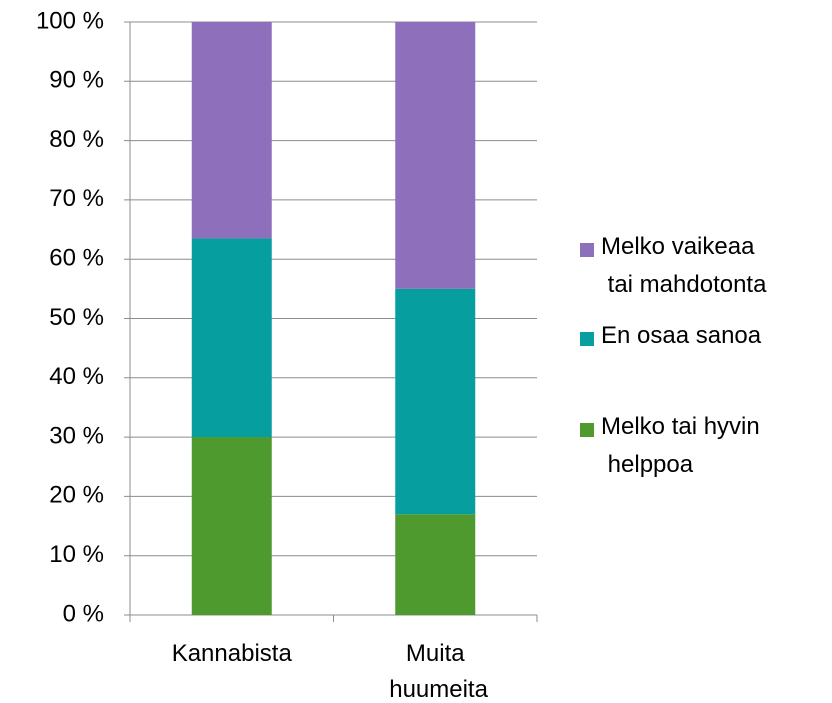  I want to click on y-tick-label: 10 %, so click(76, 554).